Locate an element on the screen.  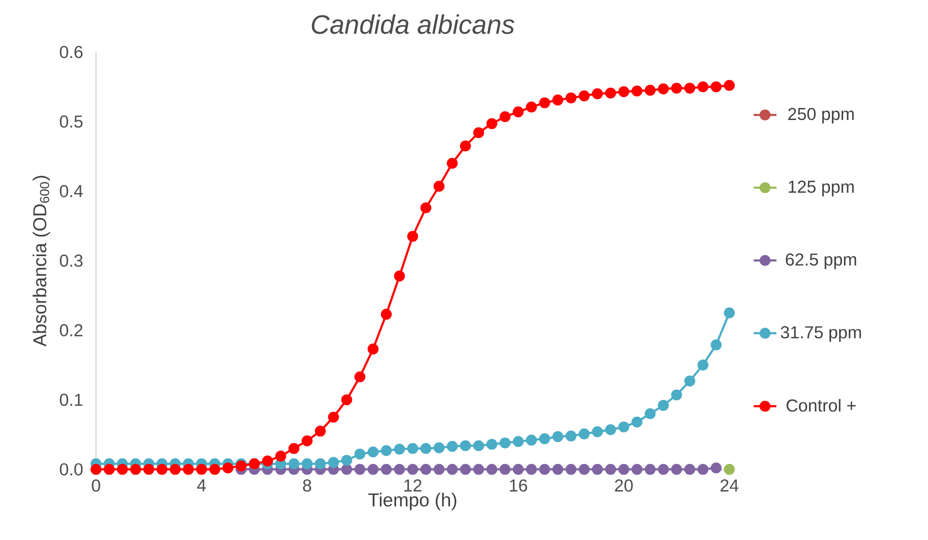
x-tick-label: 0 is located at coordinates (96, 485).